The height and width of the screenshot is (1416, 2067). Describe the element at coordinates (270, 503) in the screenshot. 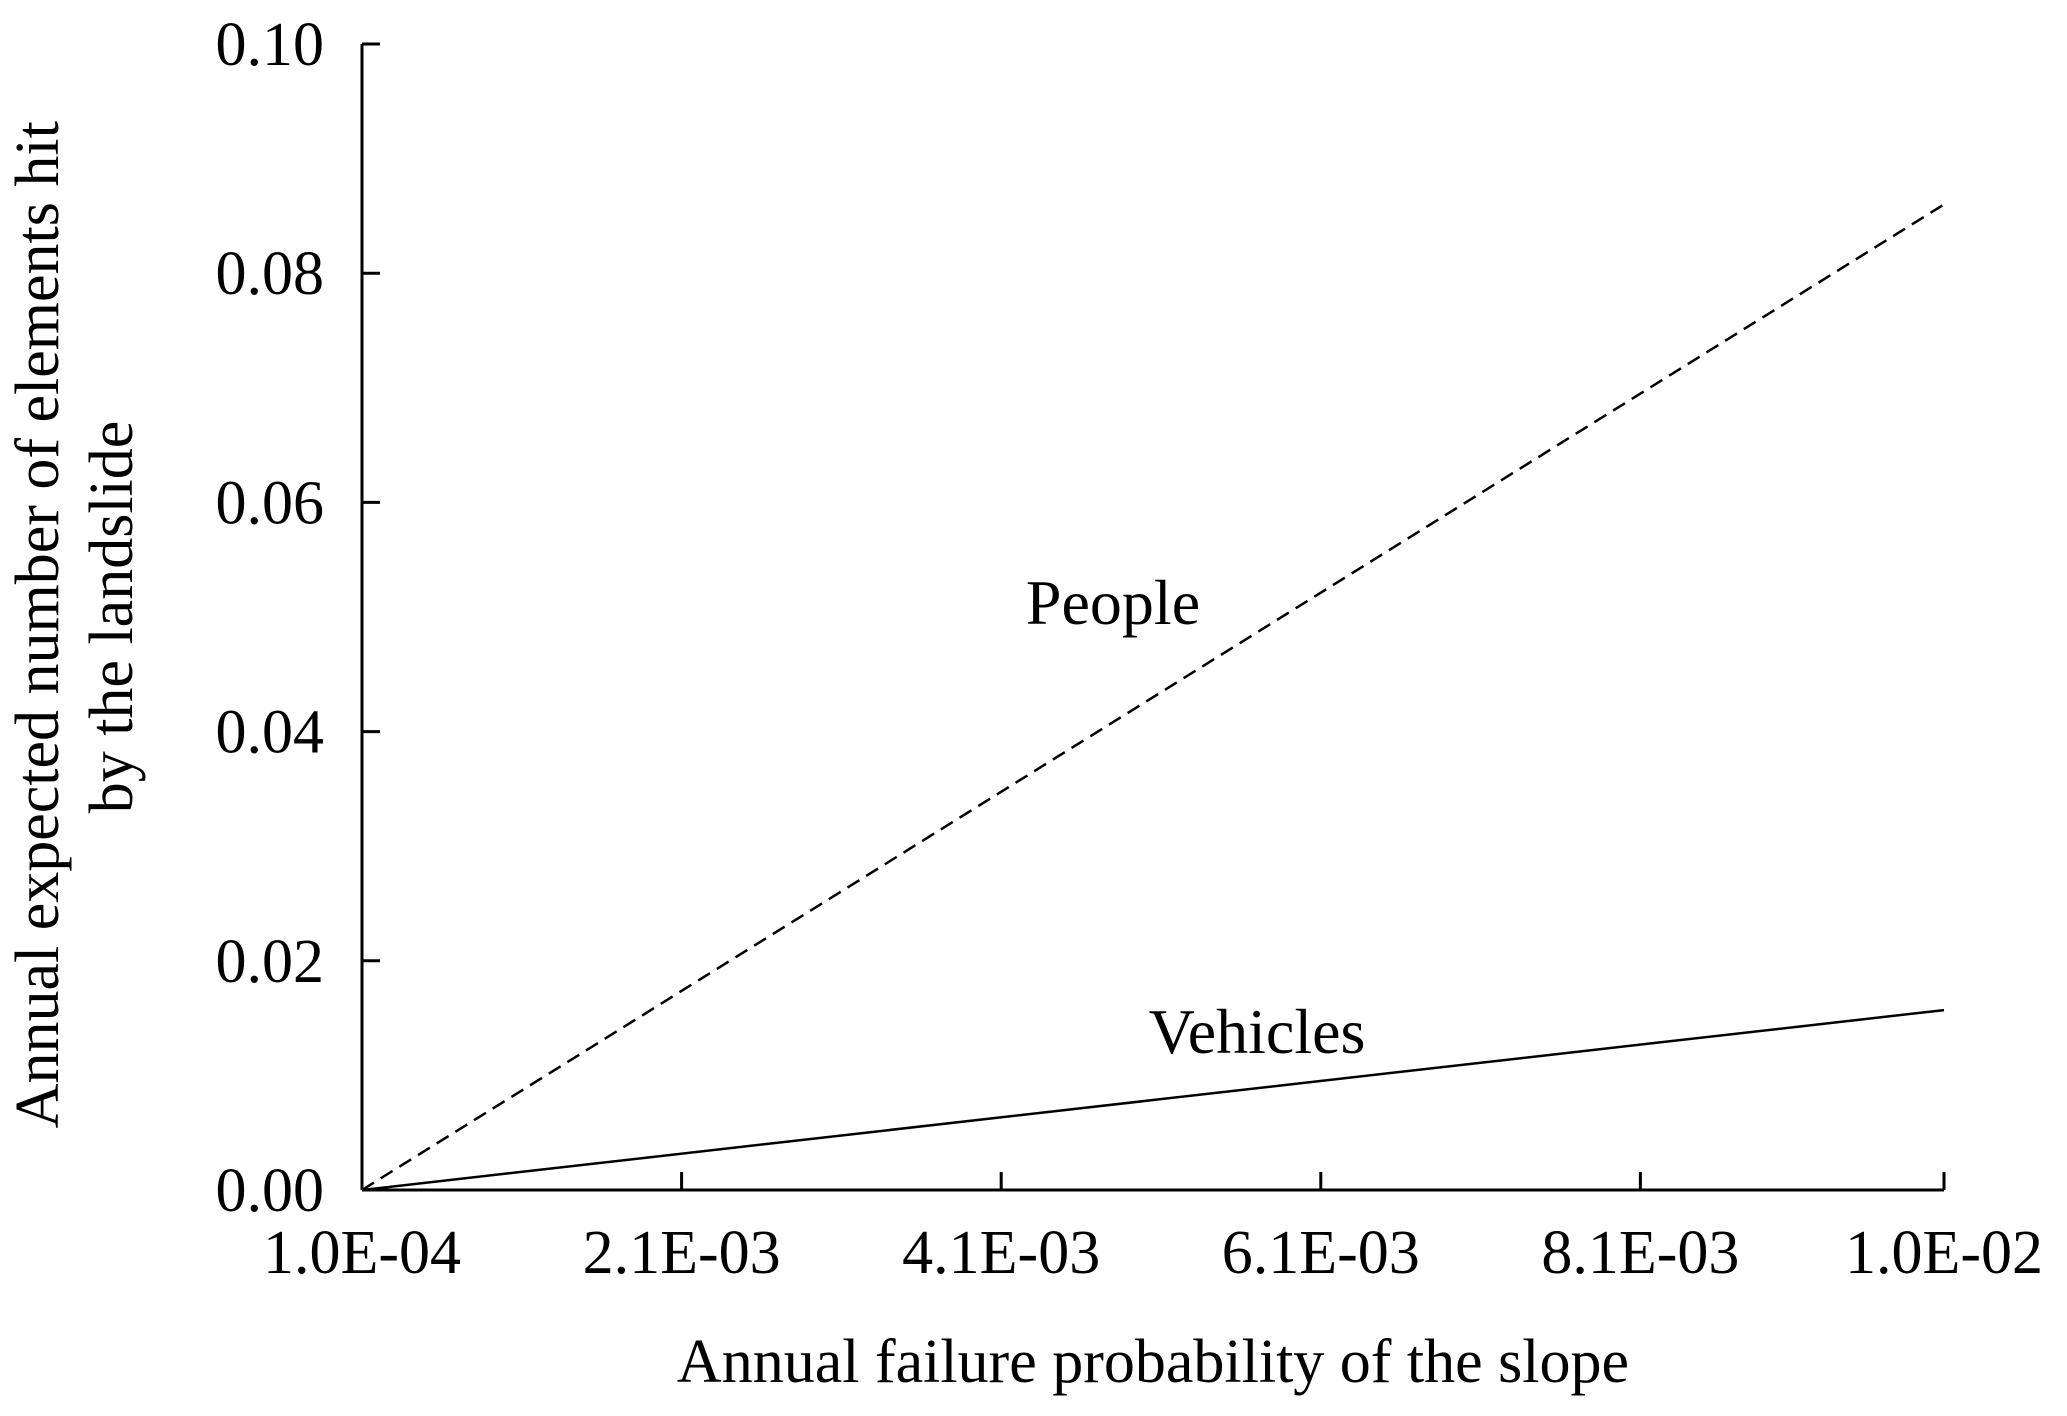

I see `y-tick-label: 0.06` at that location.